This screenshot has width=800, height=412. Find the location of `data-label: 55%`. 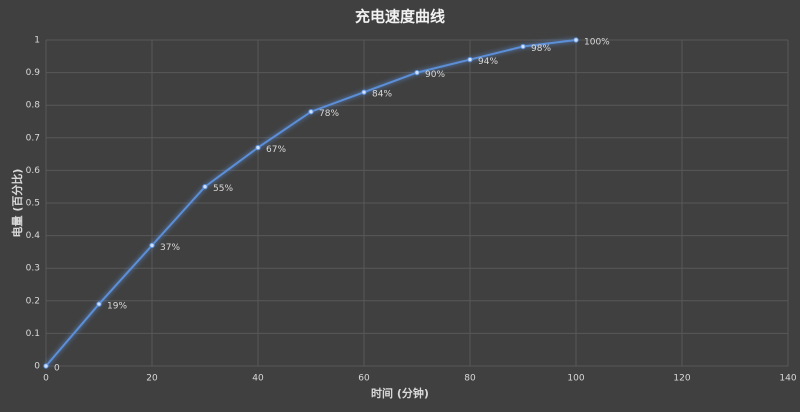

data-label: 55% is located at coordinates (223, 189).